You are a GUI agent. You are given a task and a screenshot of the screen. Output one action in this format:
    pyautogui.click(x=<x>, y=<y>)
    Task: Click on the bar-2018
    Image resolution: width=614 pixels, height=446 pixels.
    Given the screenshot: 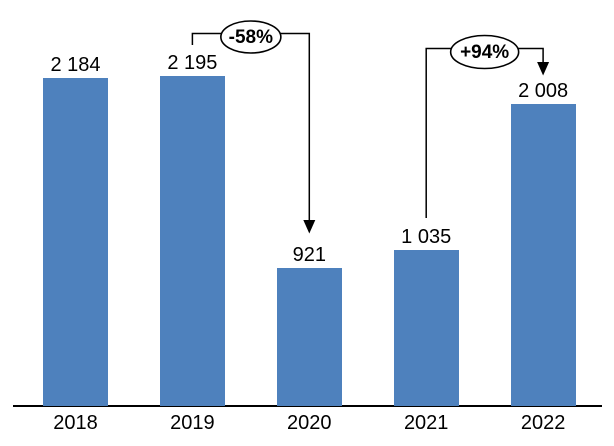 What is the action you would take?
    pyautogui.click(x=75, y=242)
    